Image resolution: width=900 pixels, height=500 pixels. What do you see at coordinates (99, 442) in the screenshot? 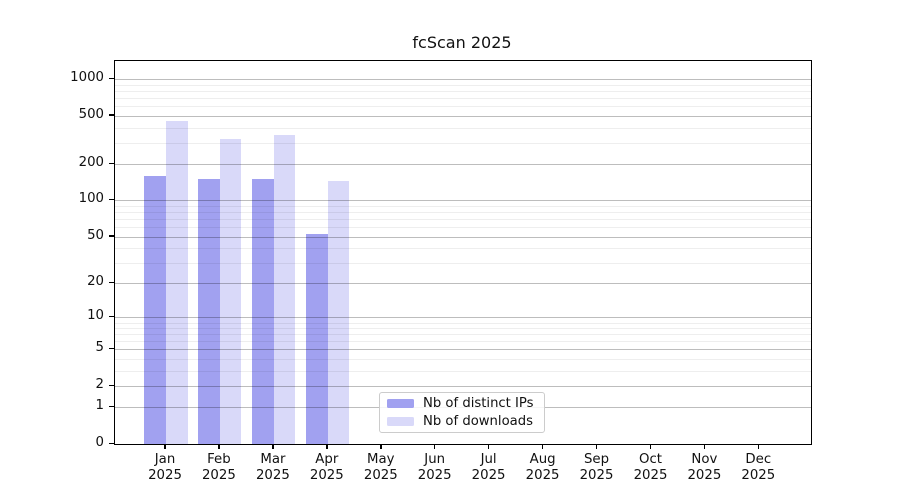
I see `y-tick-label-0: 0` at bounding box center [99, 442].